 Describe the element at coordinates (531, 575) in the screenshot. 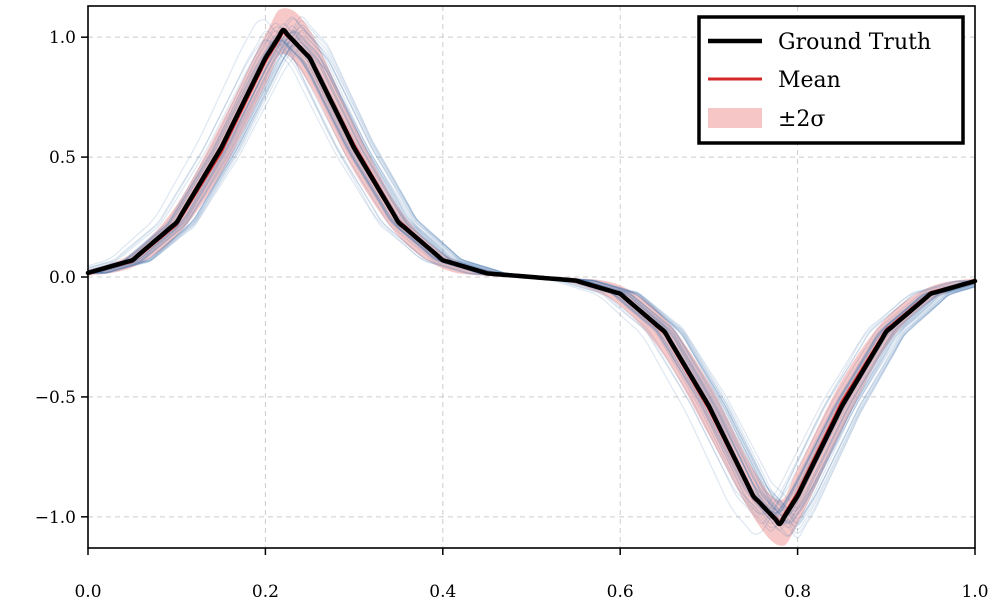

I see `x-axis-ticks: 0.0 0.2 0.4 0.6 0.8 1.0` at that location.